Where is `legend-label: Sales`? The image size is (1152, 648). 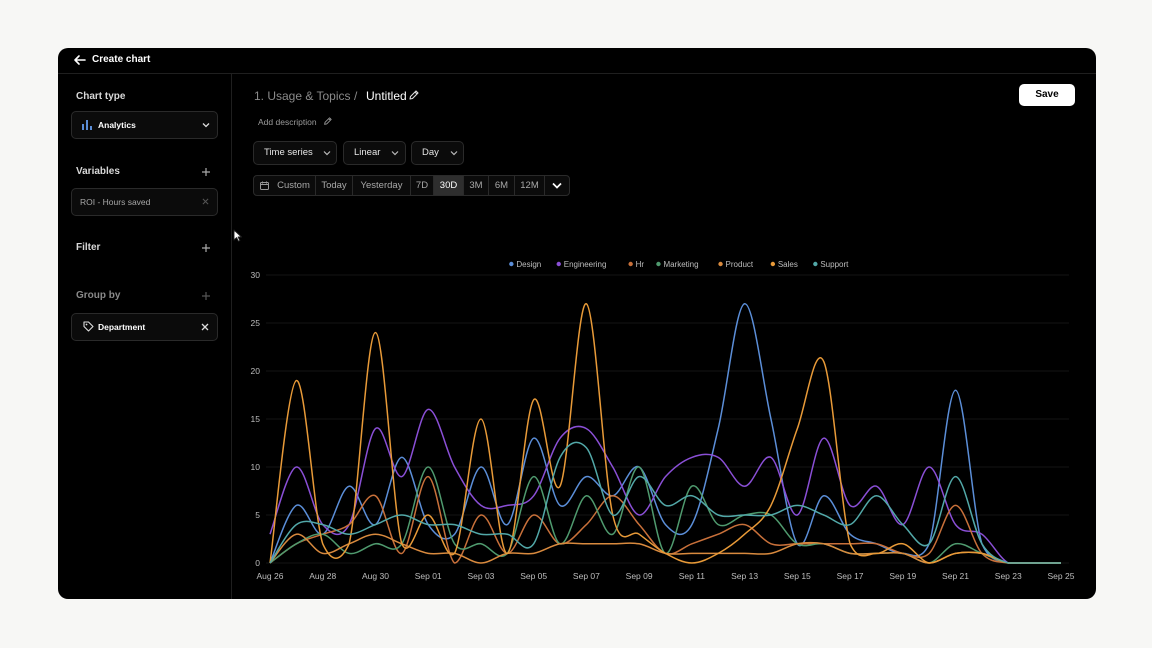 legend-label: Sales is located at coordinates (788, 264).